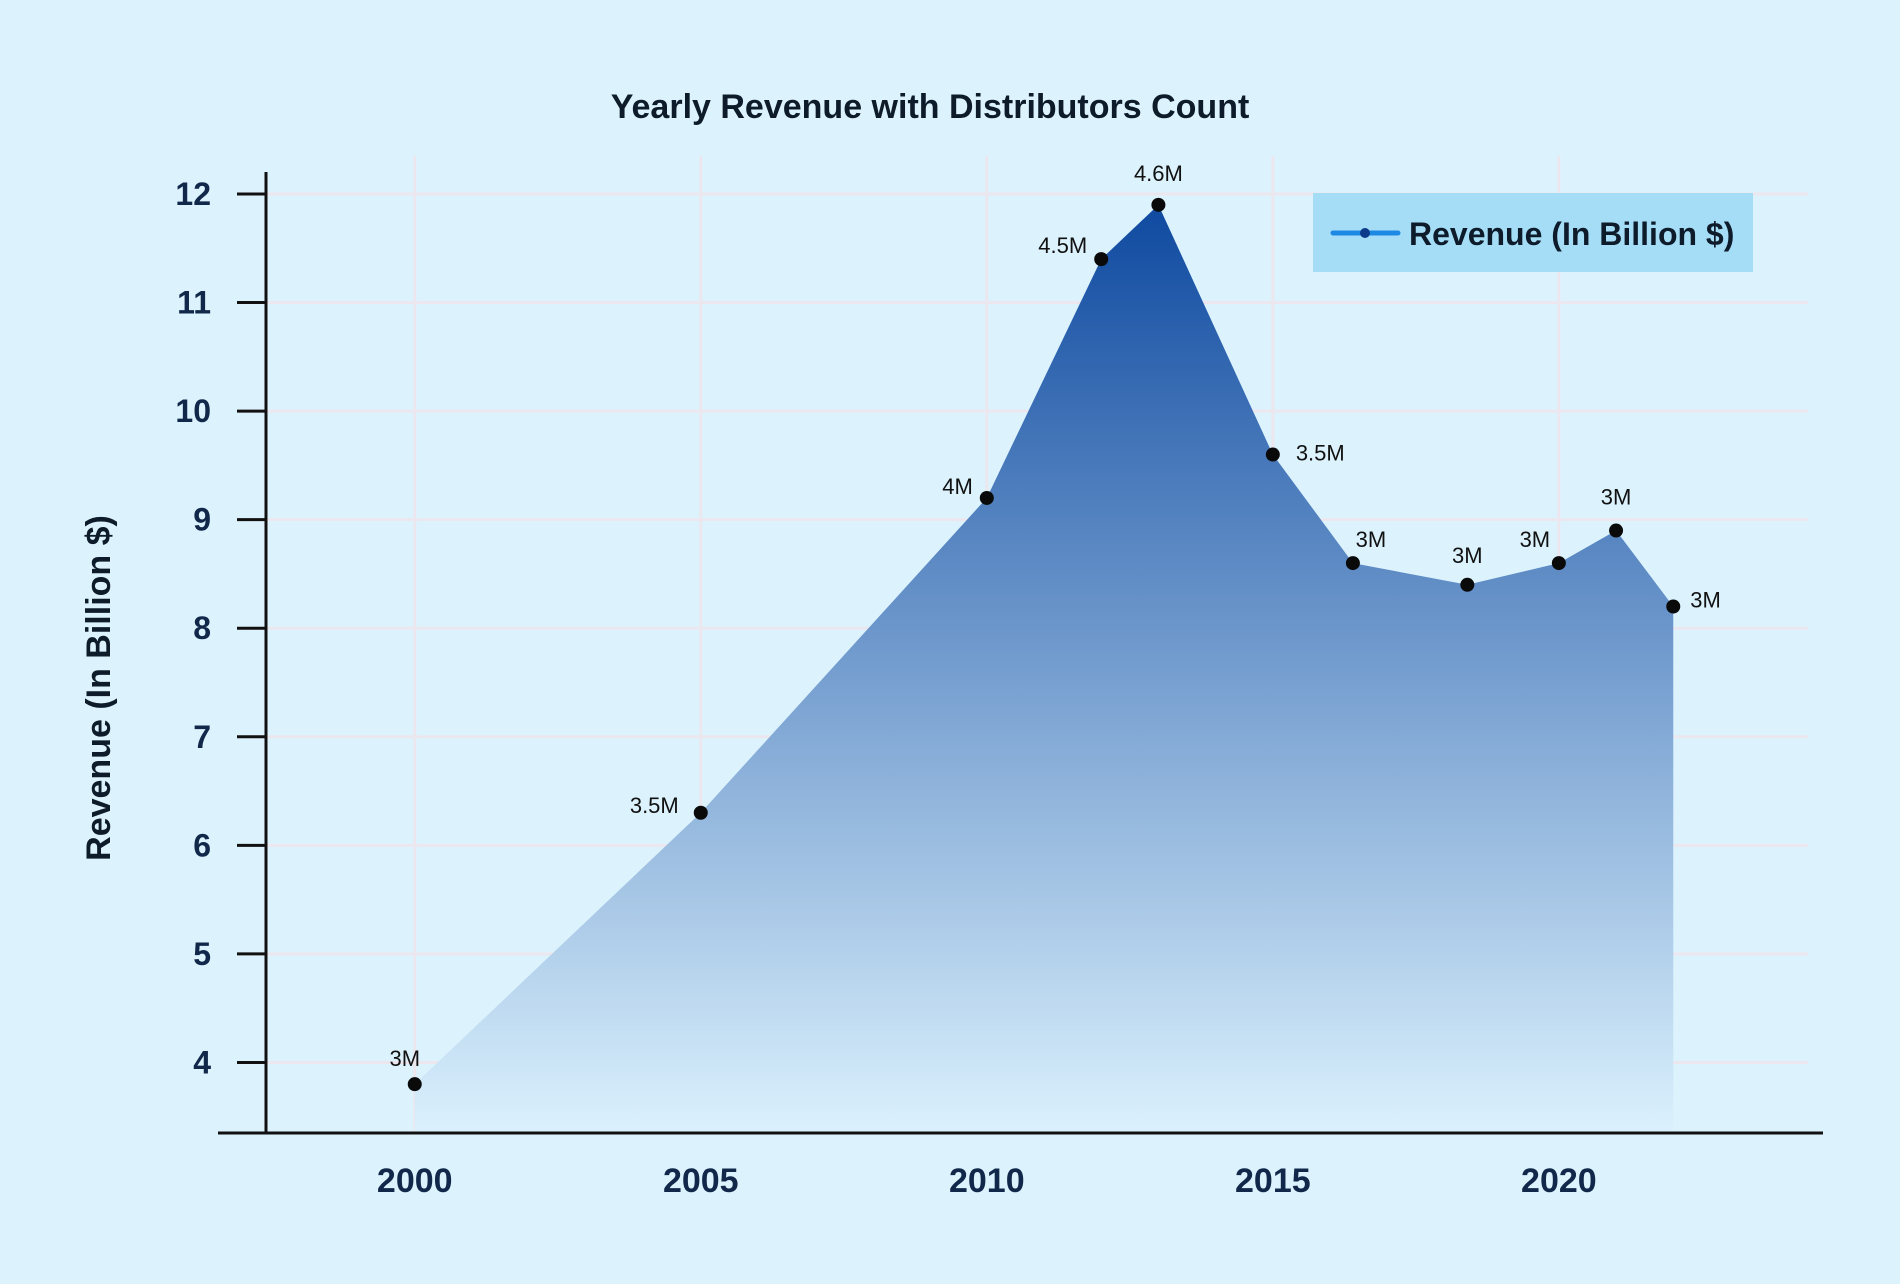 Image resolution: width=1900 pixels, height=1284 pixels. Describe the element at coordinates (194, 303) in the screenshot. I see `y-tick-label: 11` at that location.